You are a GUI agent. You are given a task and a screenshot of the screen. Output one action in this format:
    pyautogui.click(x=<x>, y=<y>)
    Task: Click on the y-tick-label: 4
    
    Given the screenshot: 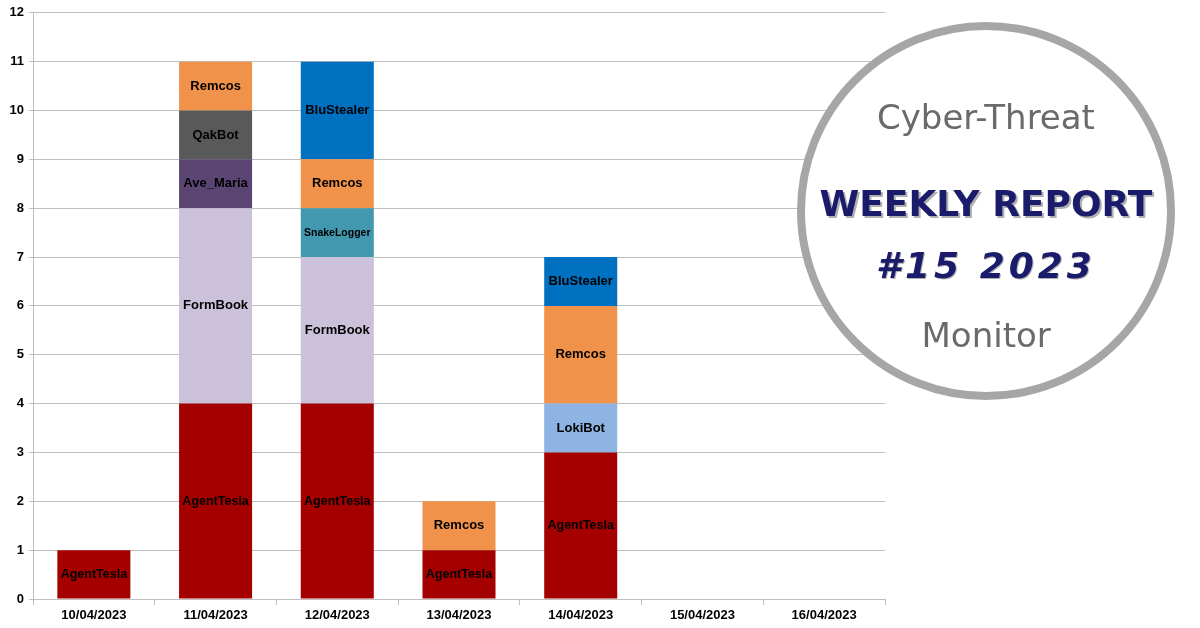 What is the action you would take?
    pyautogui.click(x=20, y=403)
    